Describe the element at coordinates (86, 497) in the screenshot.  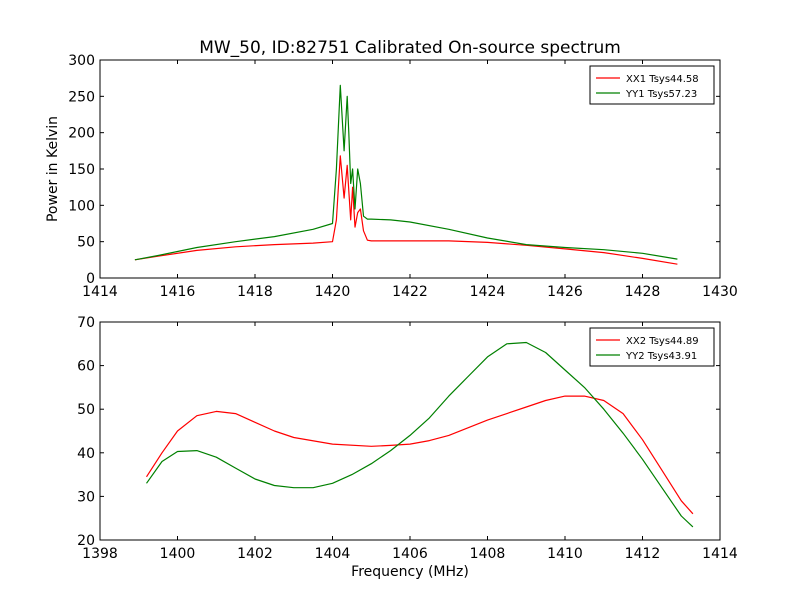
I see `y-tick-label: 30` at that location.